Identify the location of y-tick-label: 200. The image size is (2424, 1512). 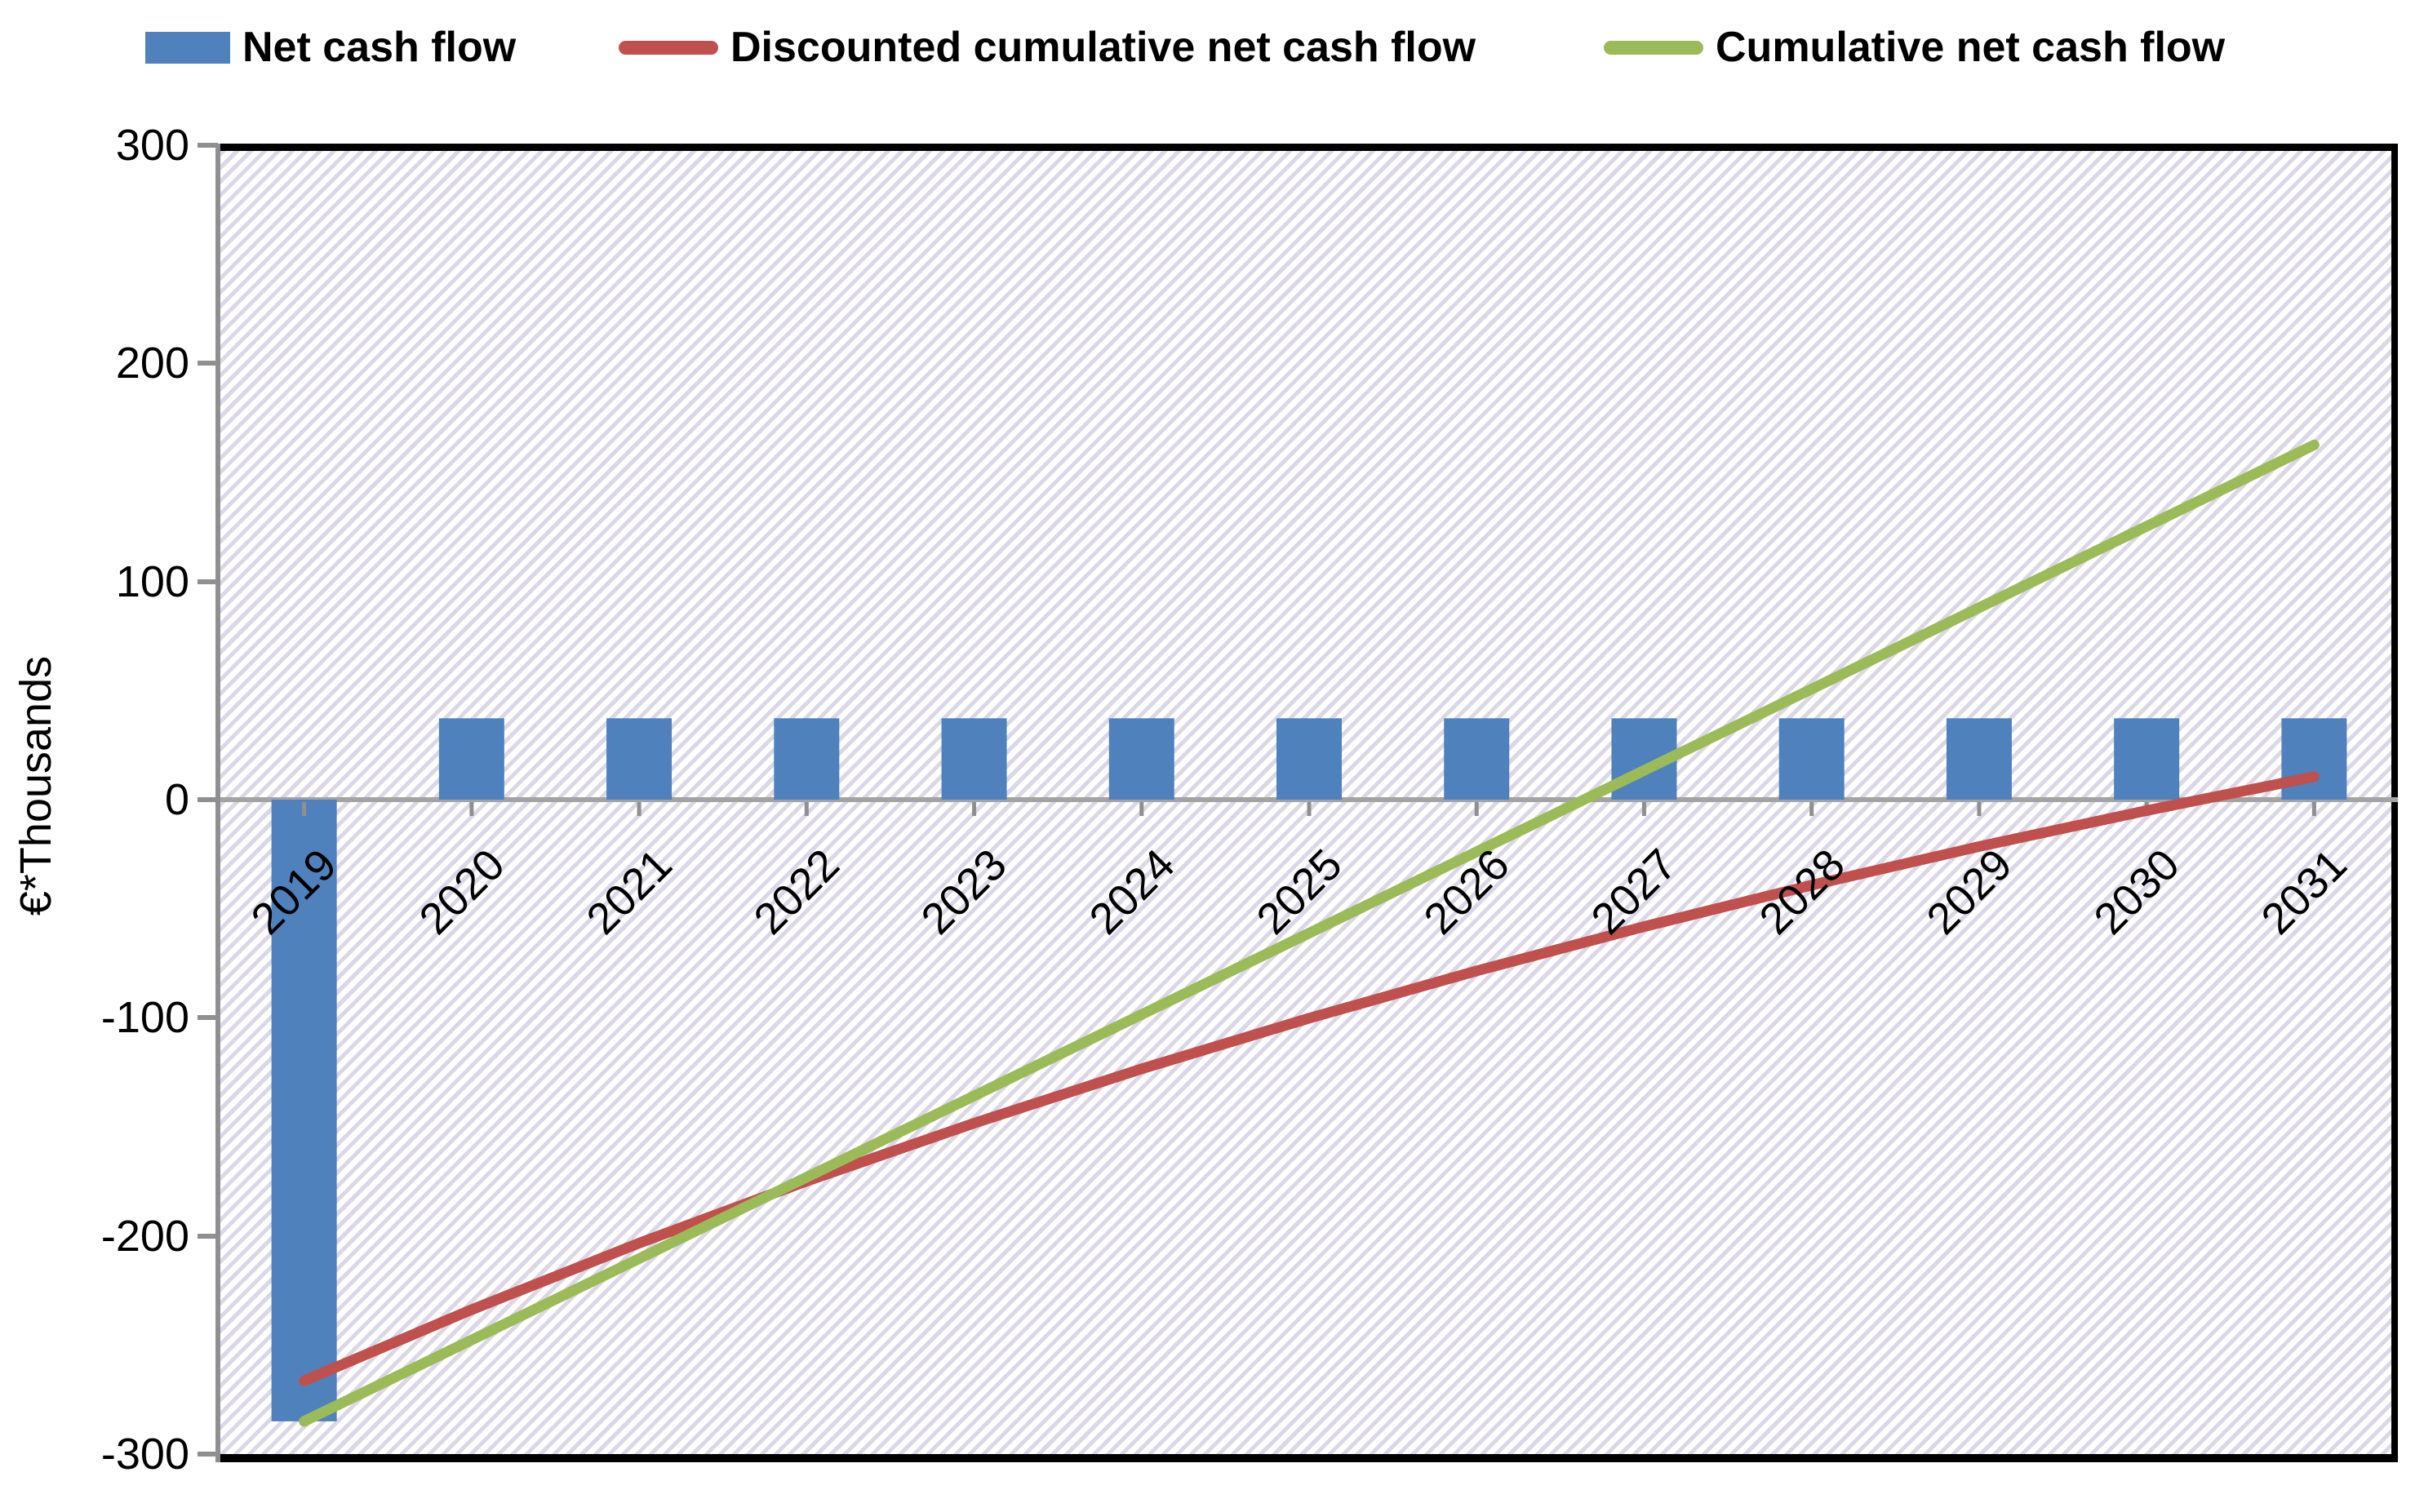
(152, 363).